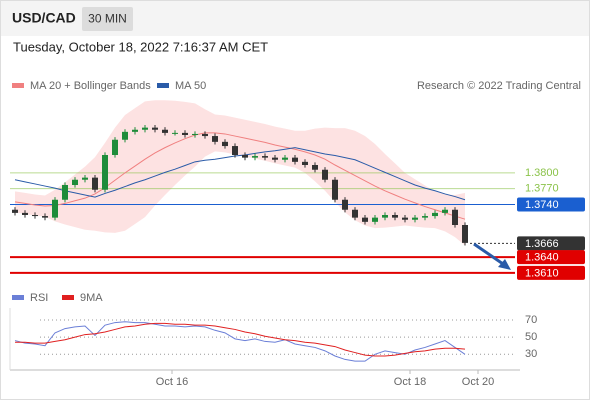 The width and height of the screenshot is (590, 400). What do you see at coordinates (531, 320) in the screenshot?
I see `y-tick-label: 70` at bounding box center [531, 320].